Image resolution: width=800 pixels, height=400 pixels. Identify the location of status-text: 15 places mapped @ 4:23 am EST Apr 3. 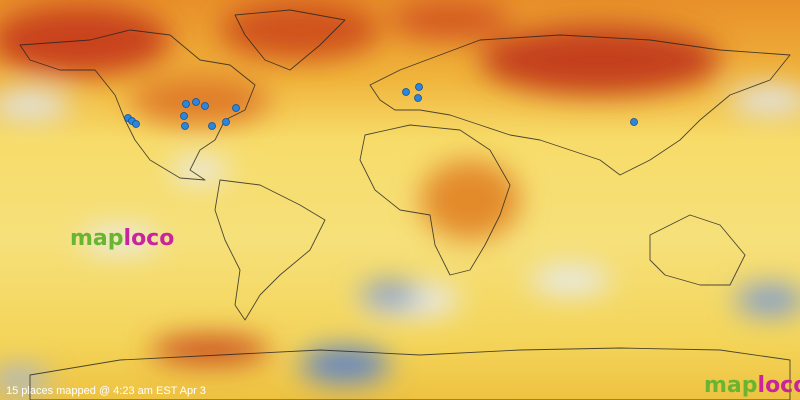
(106, 391).